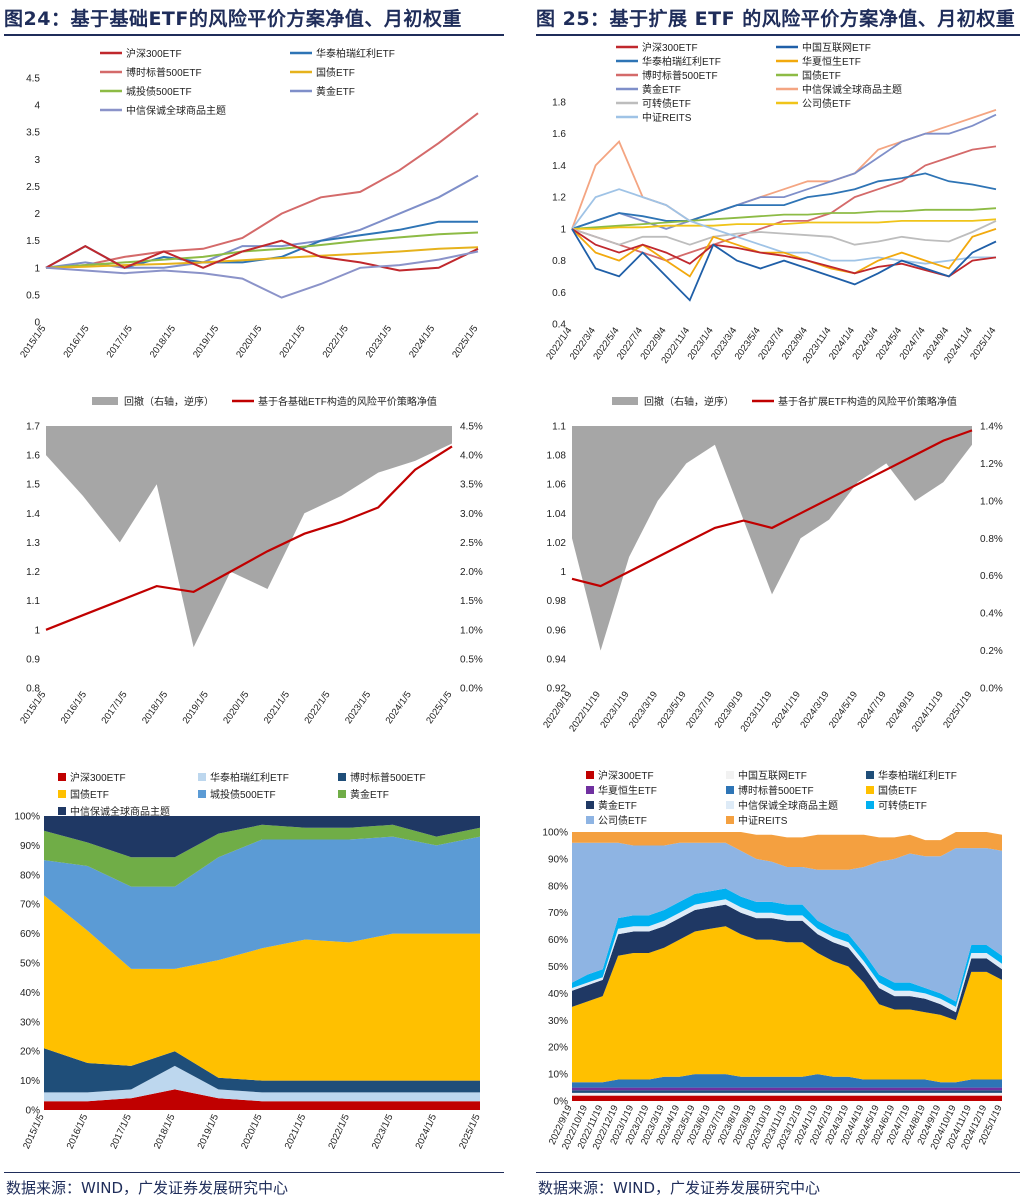  I want to click on drawdown-area, so click(249, 537).